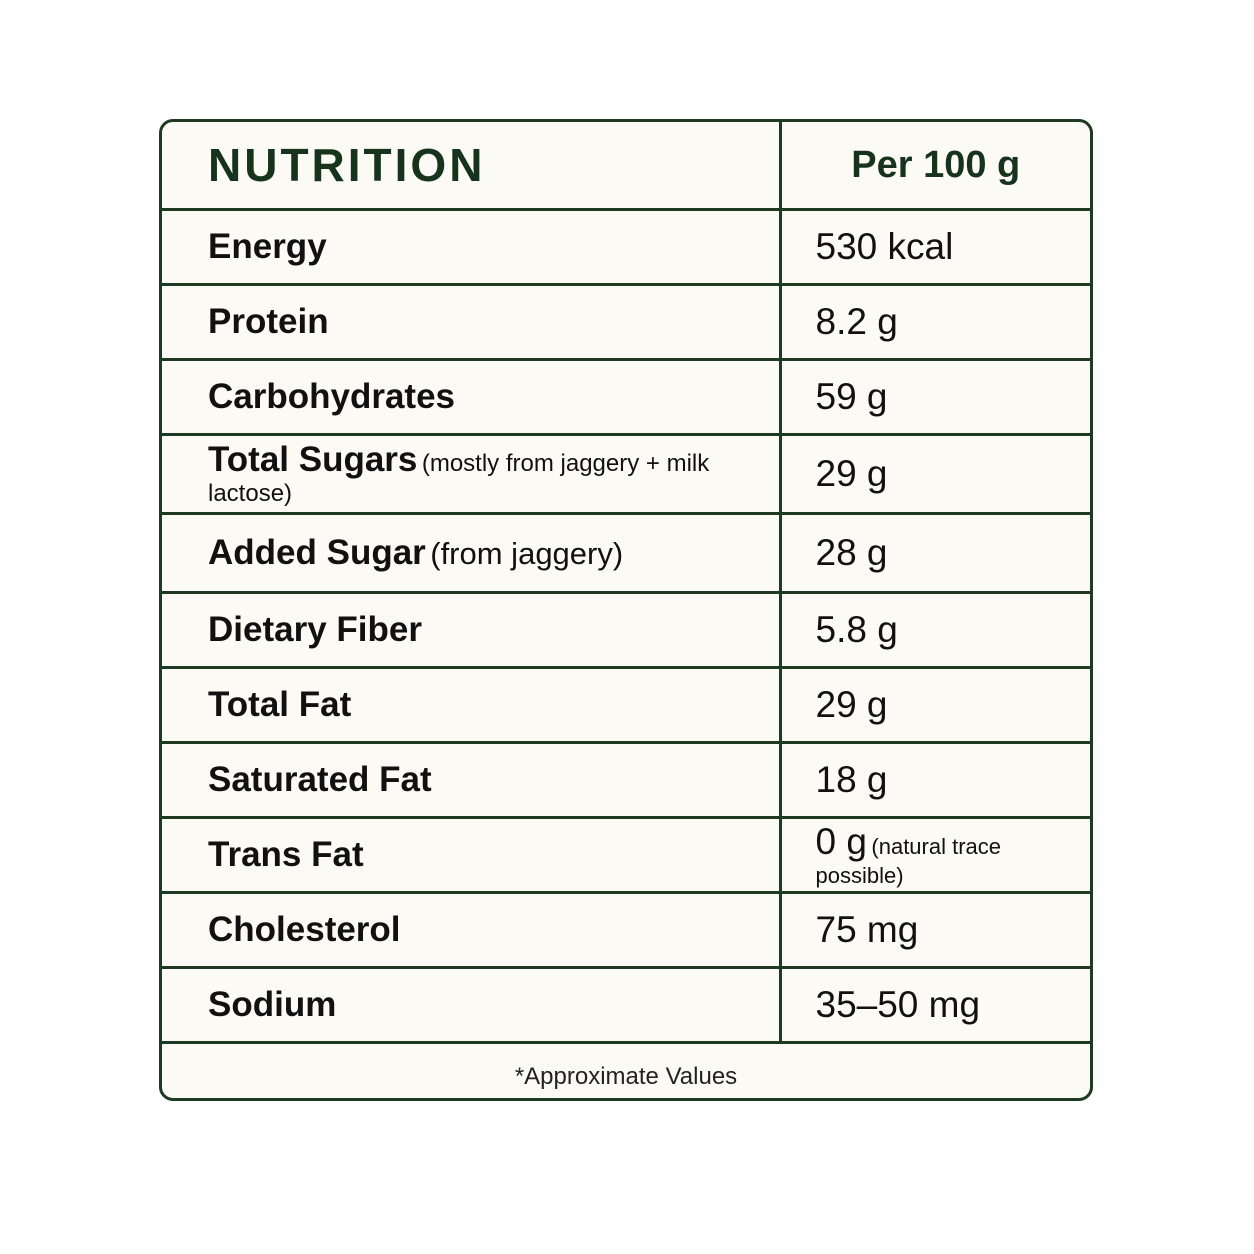  I want to click on nutrient-value: 75 mg, so click(867, 929).